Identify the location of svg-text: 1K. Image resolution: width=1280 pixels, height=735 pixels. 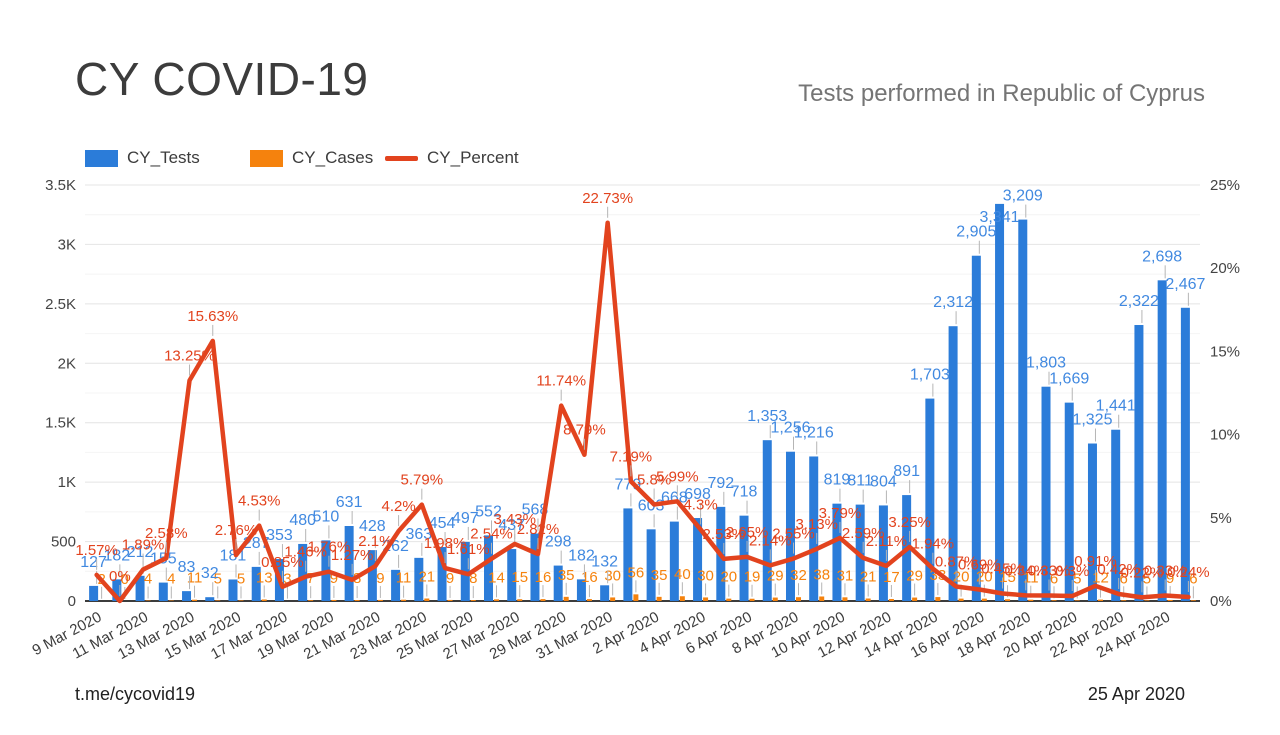
(67, 482).